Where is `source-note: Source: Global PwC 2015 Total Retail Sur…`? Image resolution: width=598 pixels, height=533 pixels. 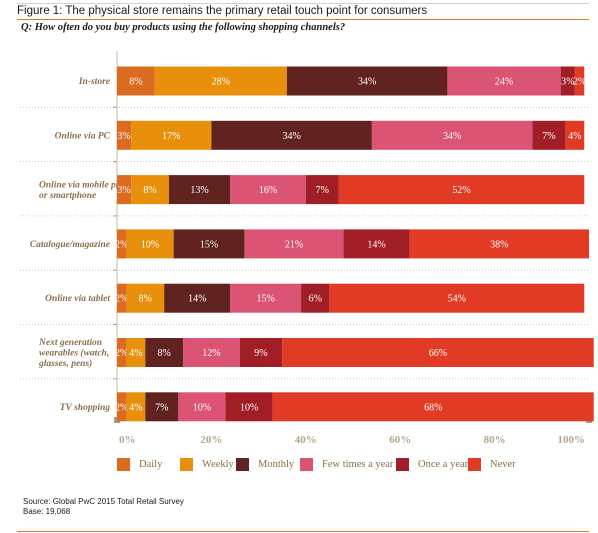 source-note: Source: Global PwC 2015 Total Retail Sur… is located at coordinates (103, 507).